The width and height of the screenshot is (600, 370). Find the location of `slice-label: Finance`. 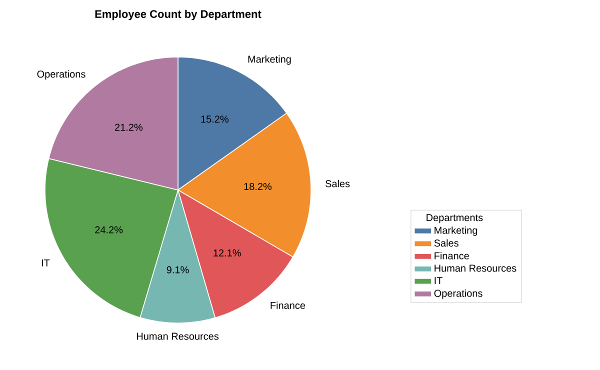

slice-label: Finance is located at coordinates (288, 305).